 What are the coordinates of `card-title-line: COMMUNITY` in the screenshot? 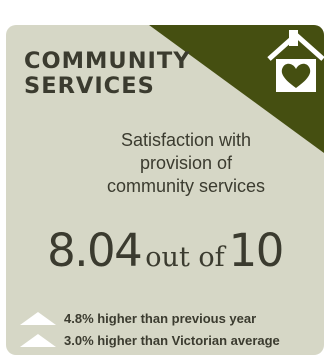 It's located at (107, 61).